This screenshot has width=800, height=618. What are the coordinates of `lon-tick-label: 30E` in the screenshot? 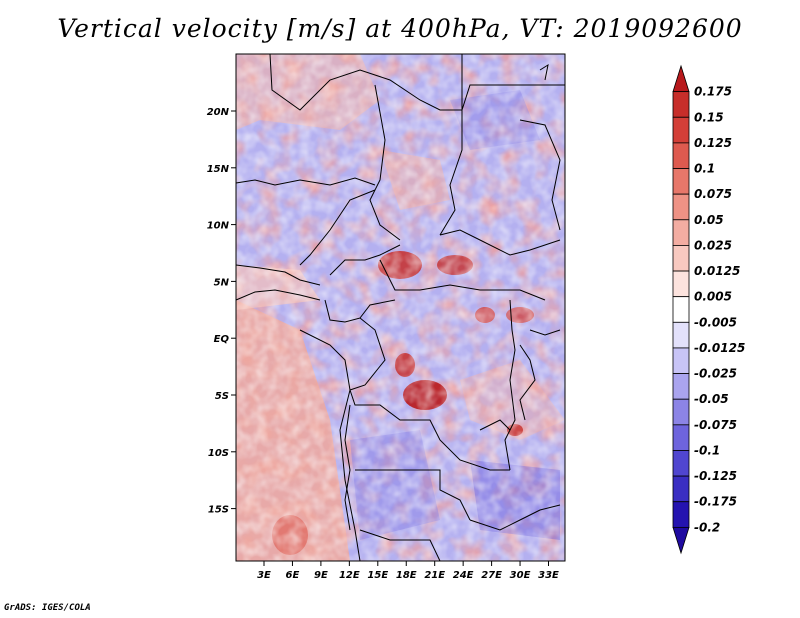 It's located at (520, 575).